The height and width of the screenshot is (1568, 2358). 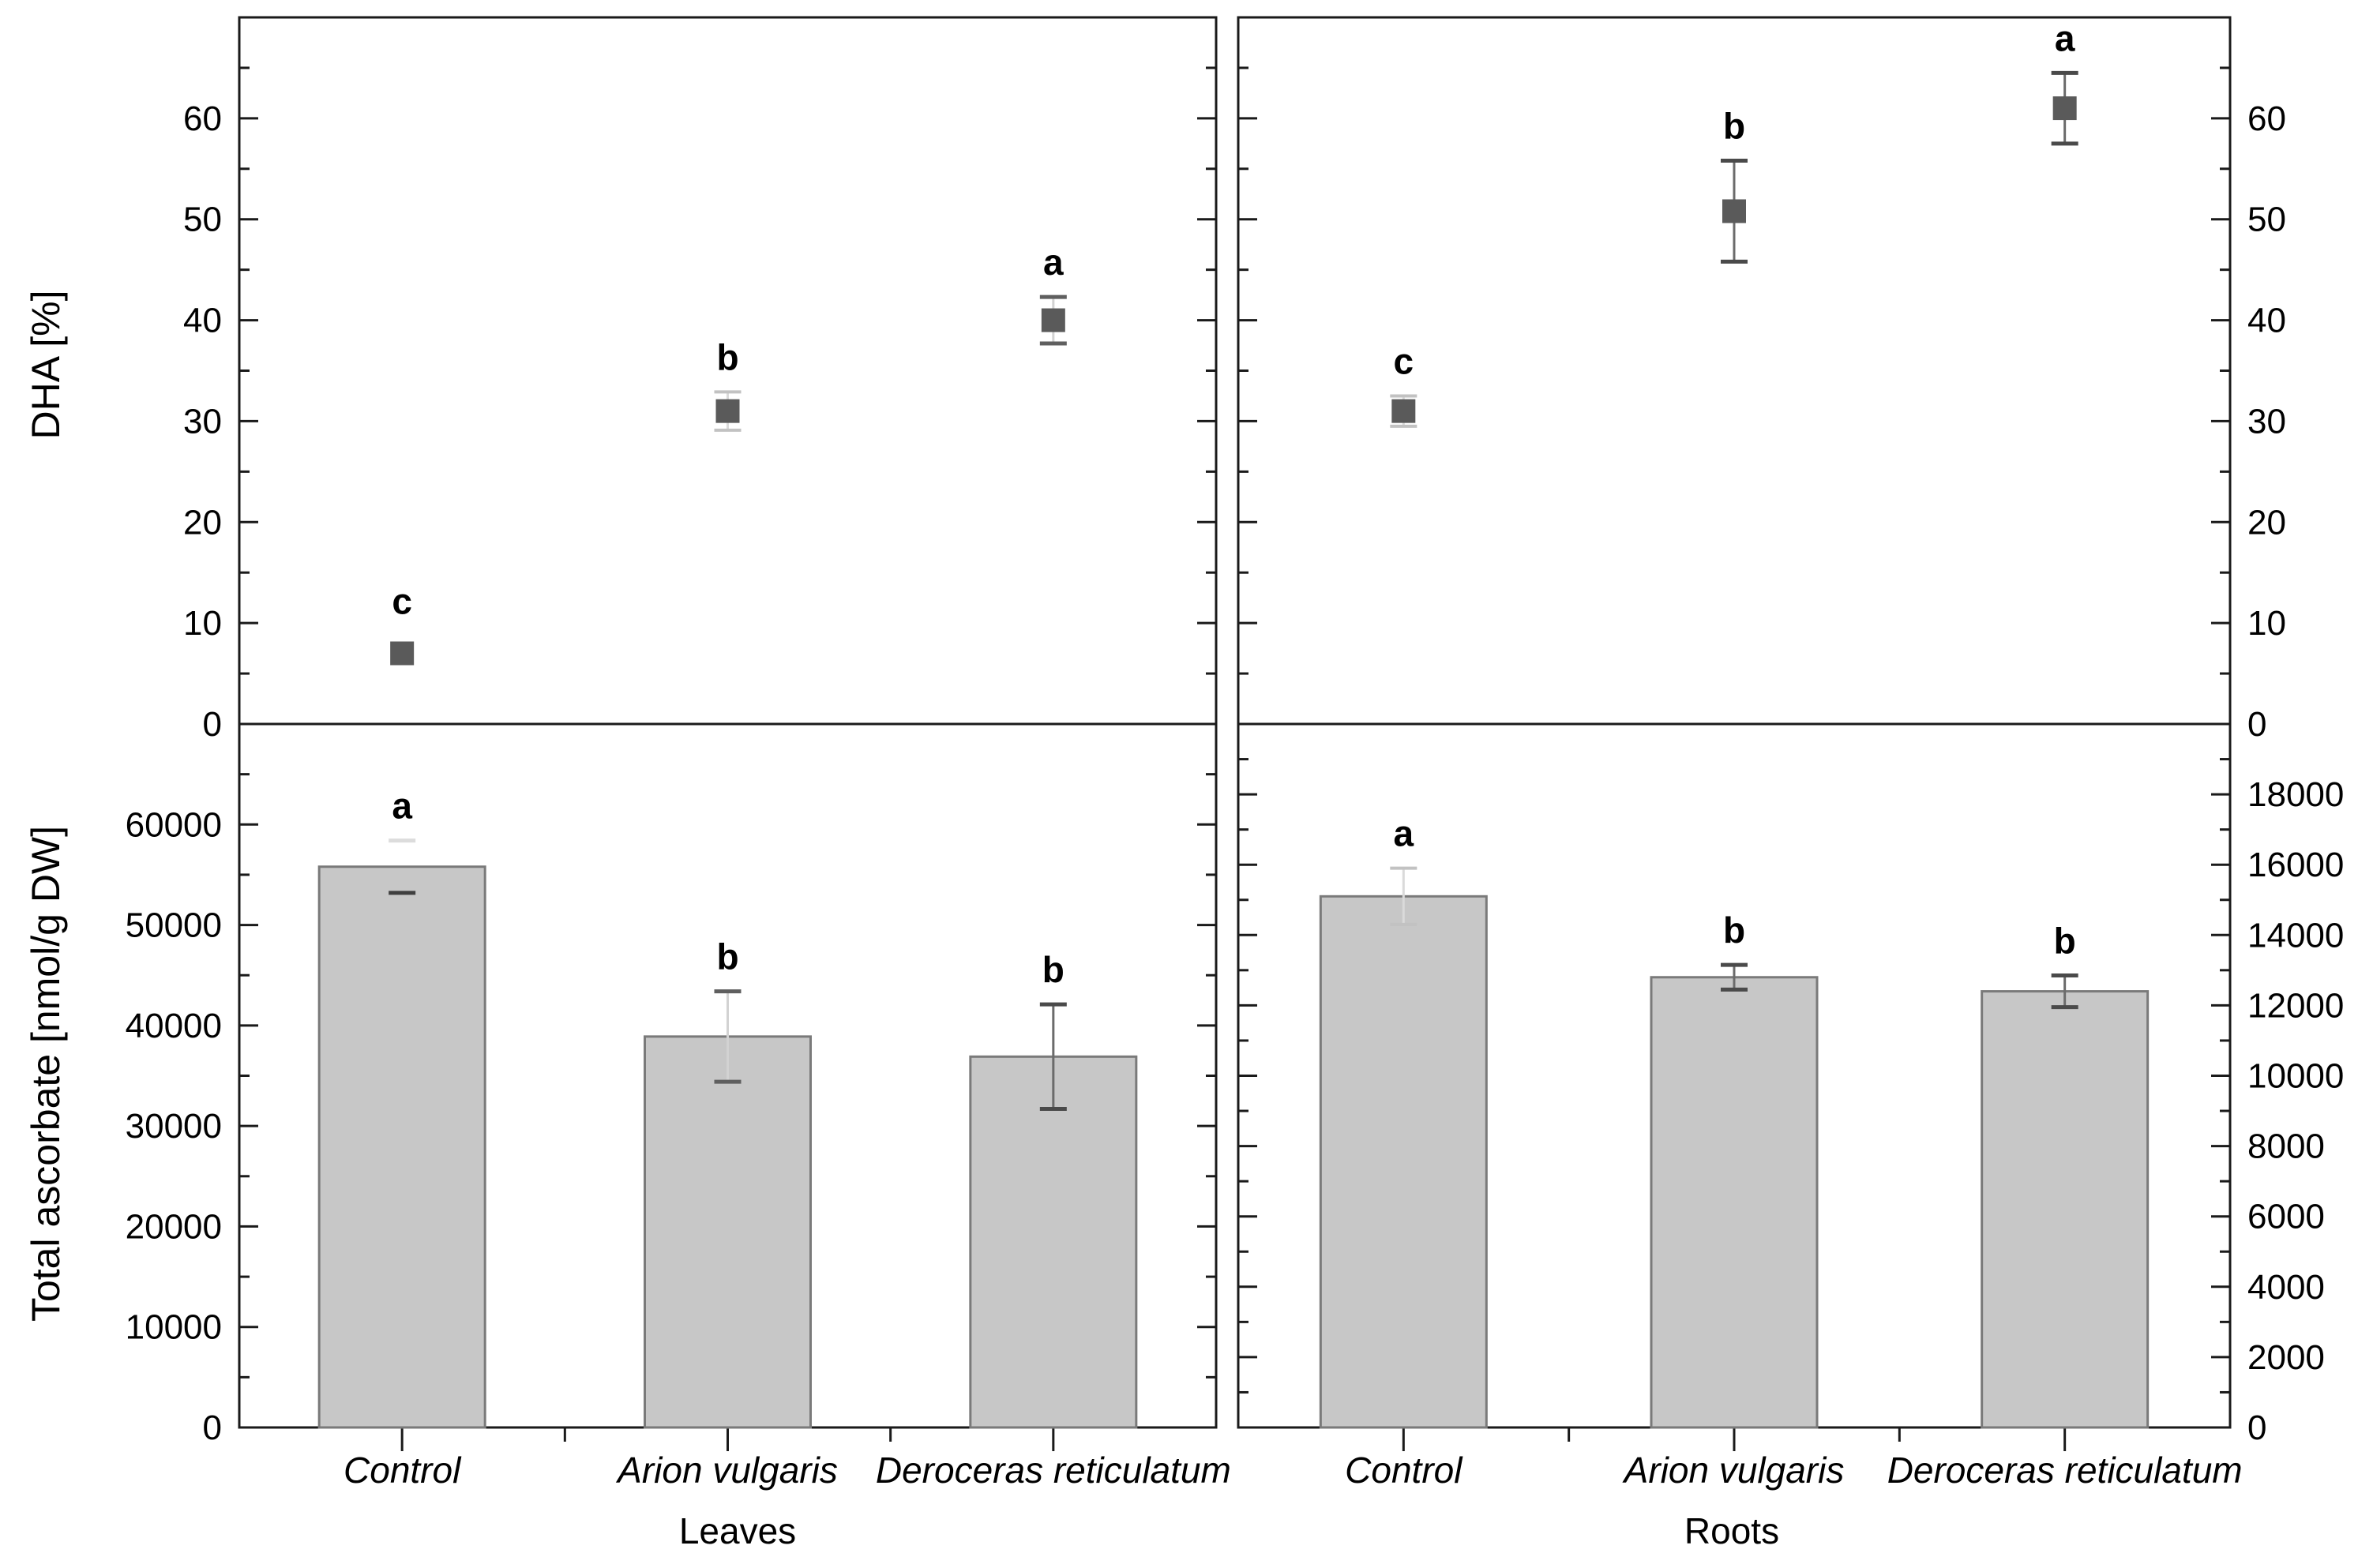 I want to click on y-tick-label: 20000, so click(x=174, y=1226).